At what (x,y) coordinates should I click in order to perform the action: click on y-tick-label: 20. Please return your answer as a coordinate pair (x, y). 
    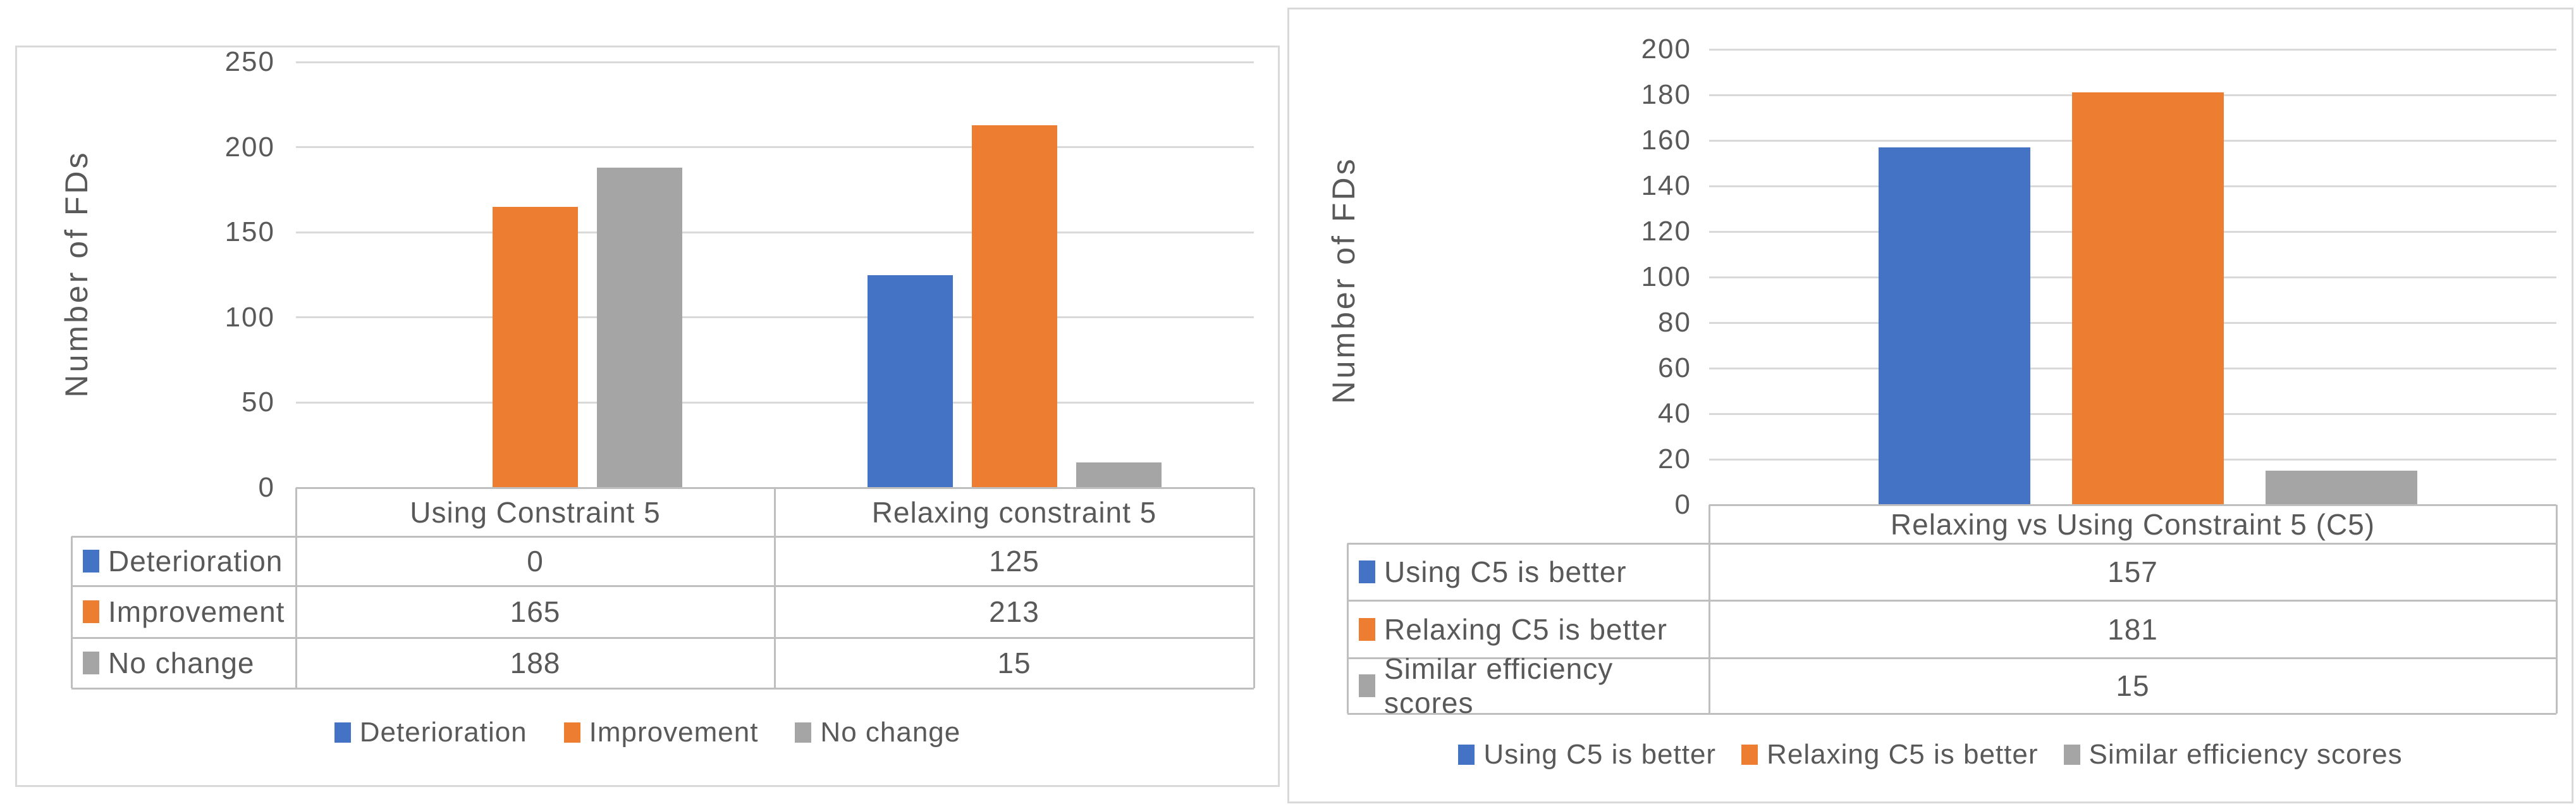
    Looking at the image, I should click on (1674, 458).